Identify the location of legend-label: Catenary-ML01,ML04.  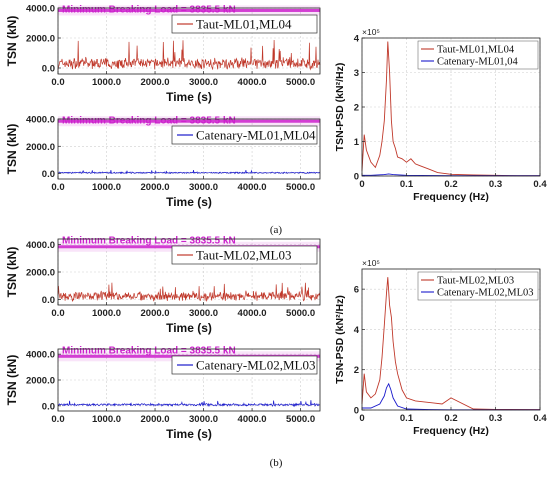
(256, 135).